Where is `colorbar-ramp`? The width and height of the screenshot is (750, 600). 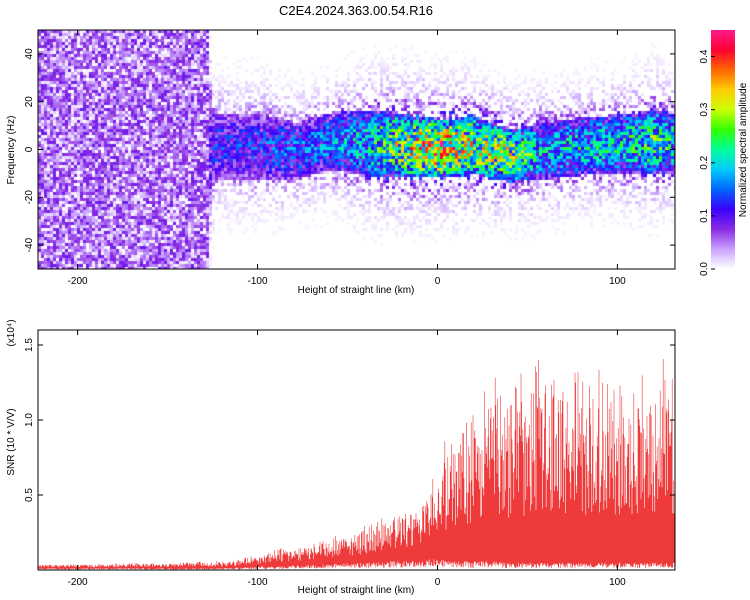
colorbar-ramp is located at coordinates (723, 149).